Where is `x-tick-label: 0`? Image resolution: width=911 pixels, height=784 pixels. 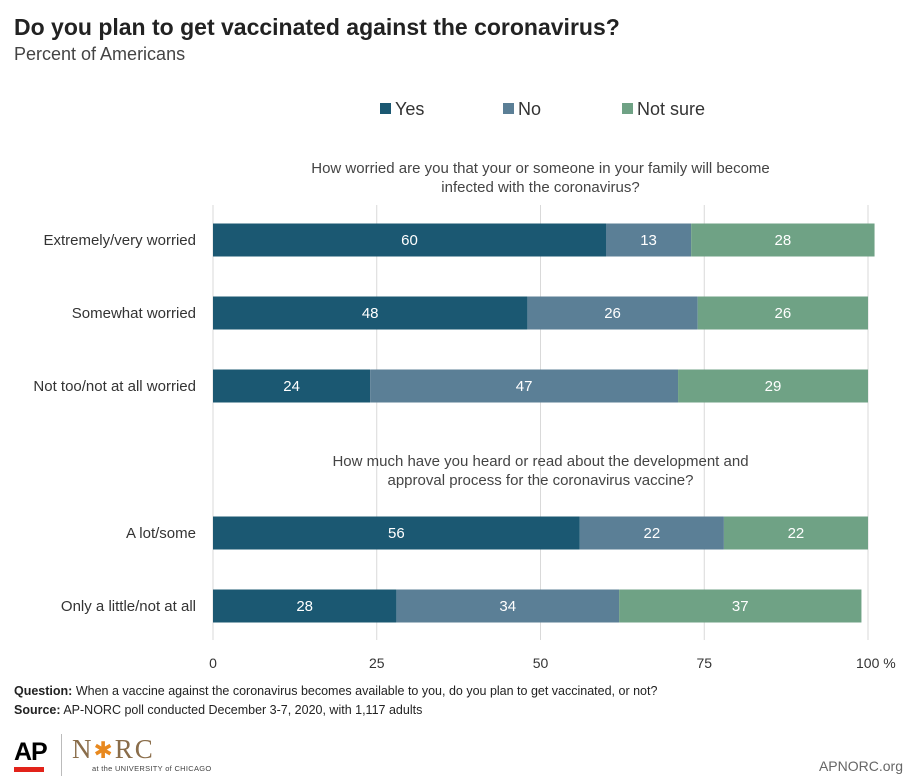
x-tick-label: 0 is located at coordinates (213, 663).